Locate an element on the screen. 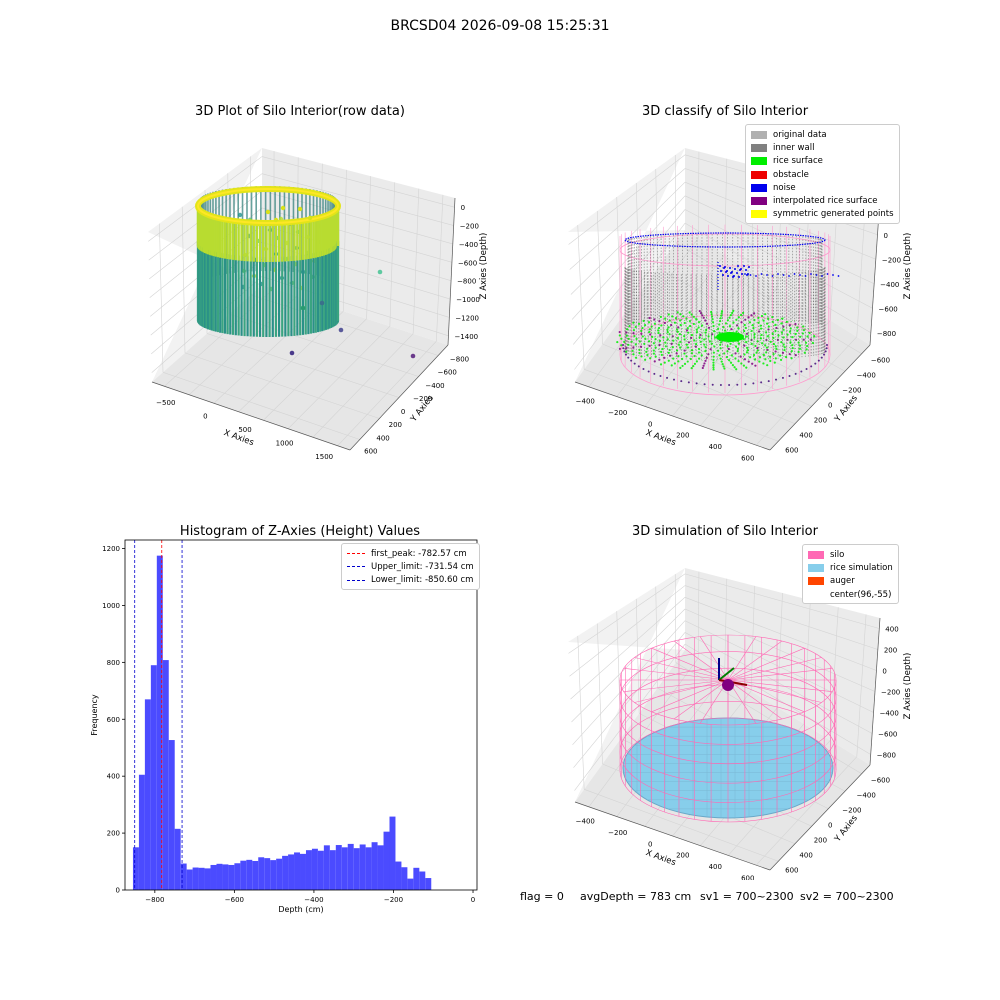 The width and height of the screenshot is (1000, 1000). legend-entry: auger is located at coordinates (850, 581).